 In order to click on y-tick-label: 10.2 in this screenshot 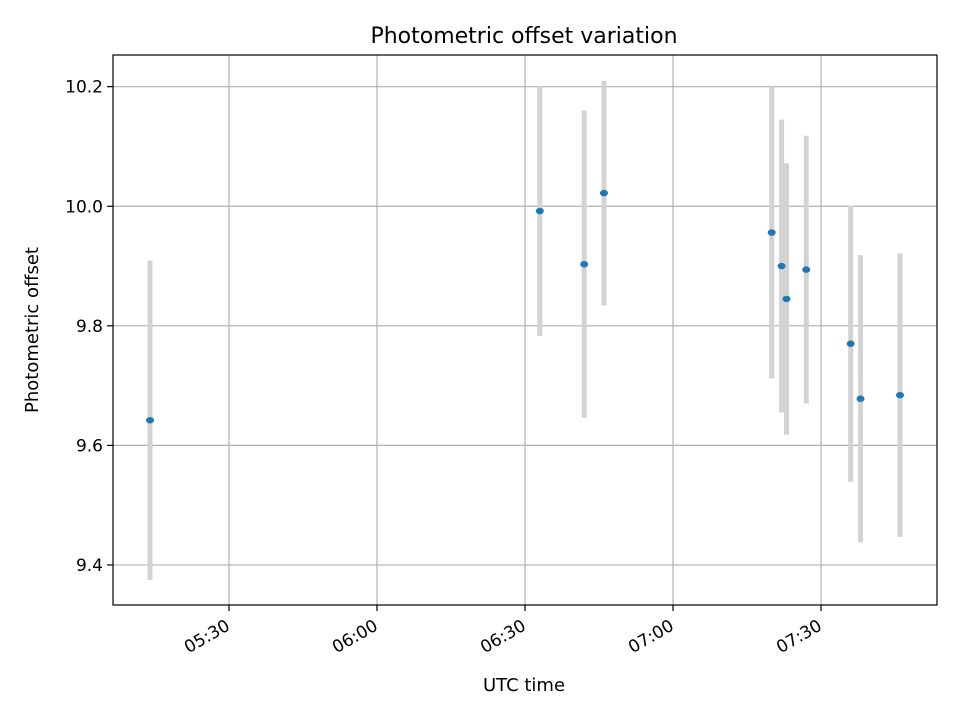, I will do `click(84, 88)`.